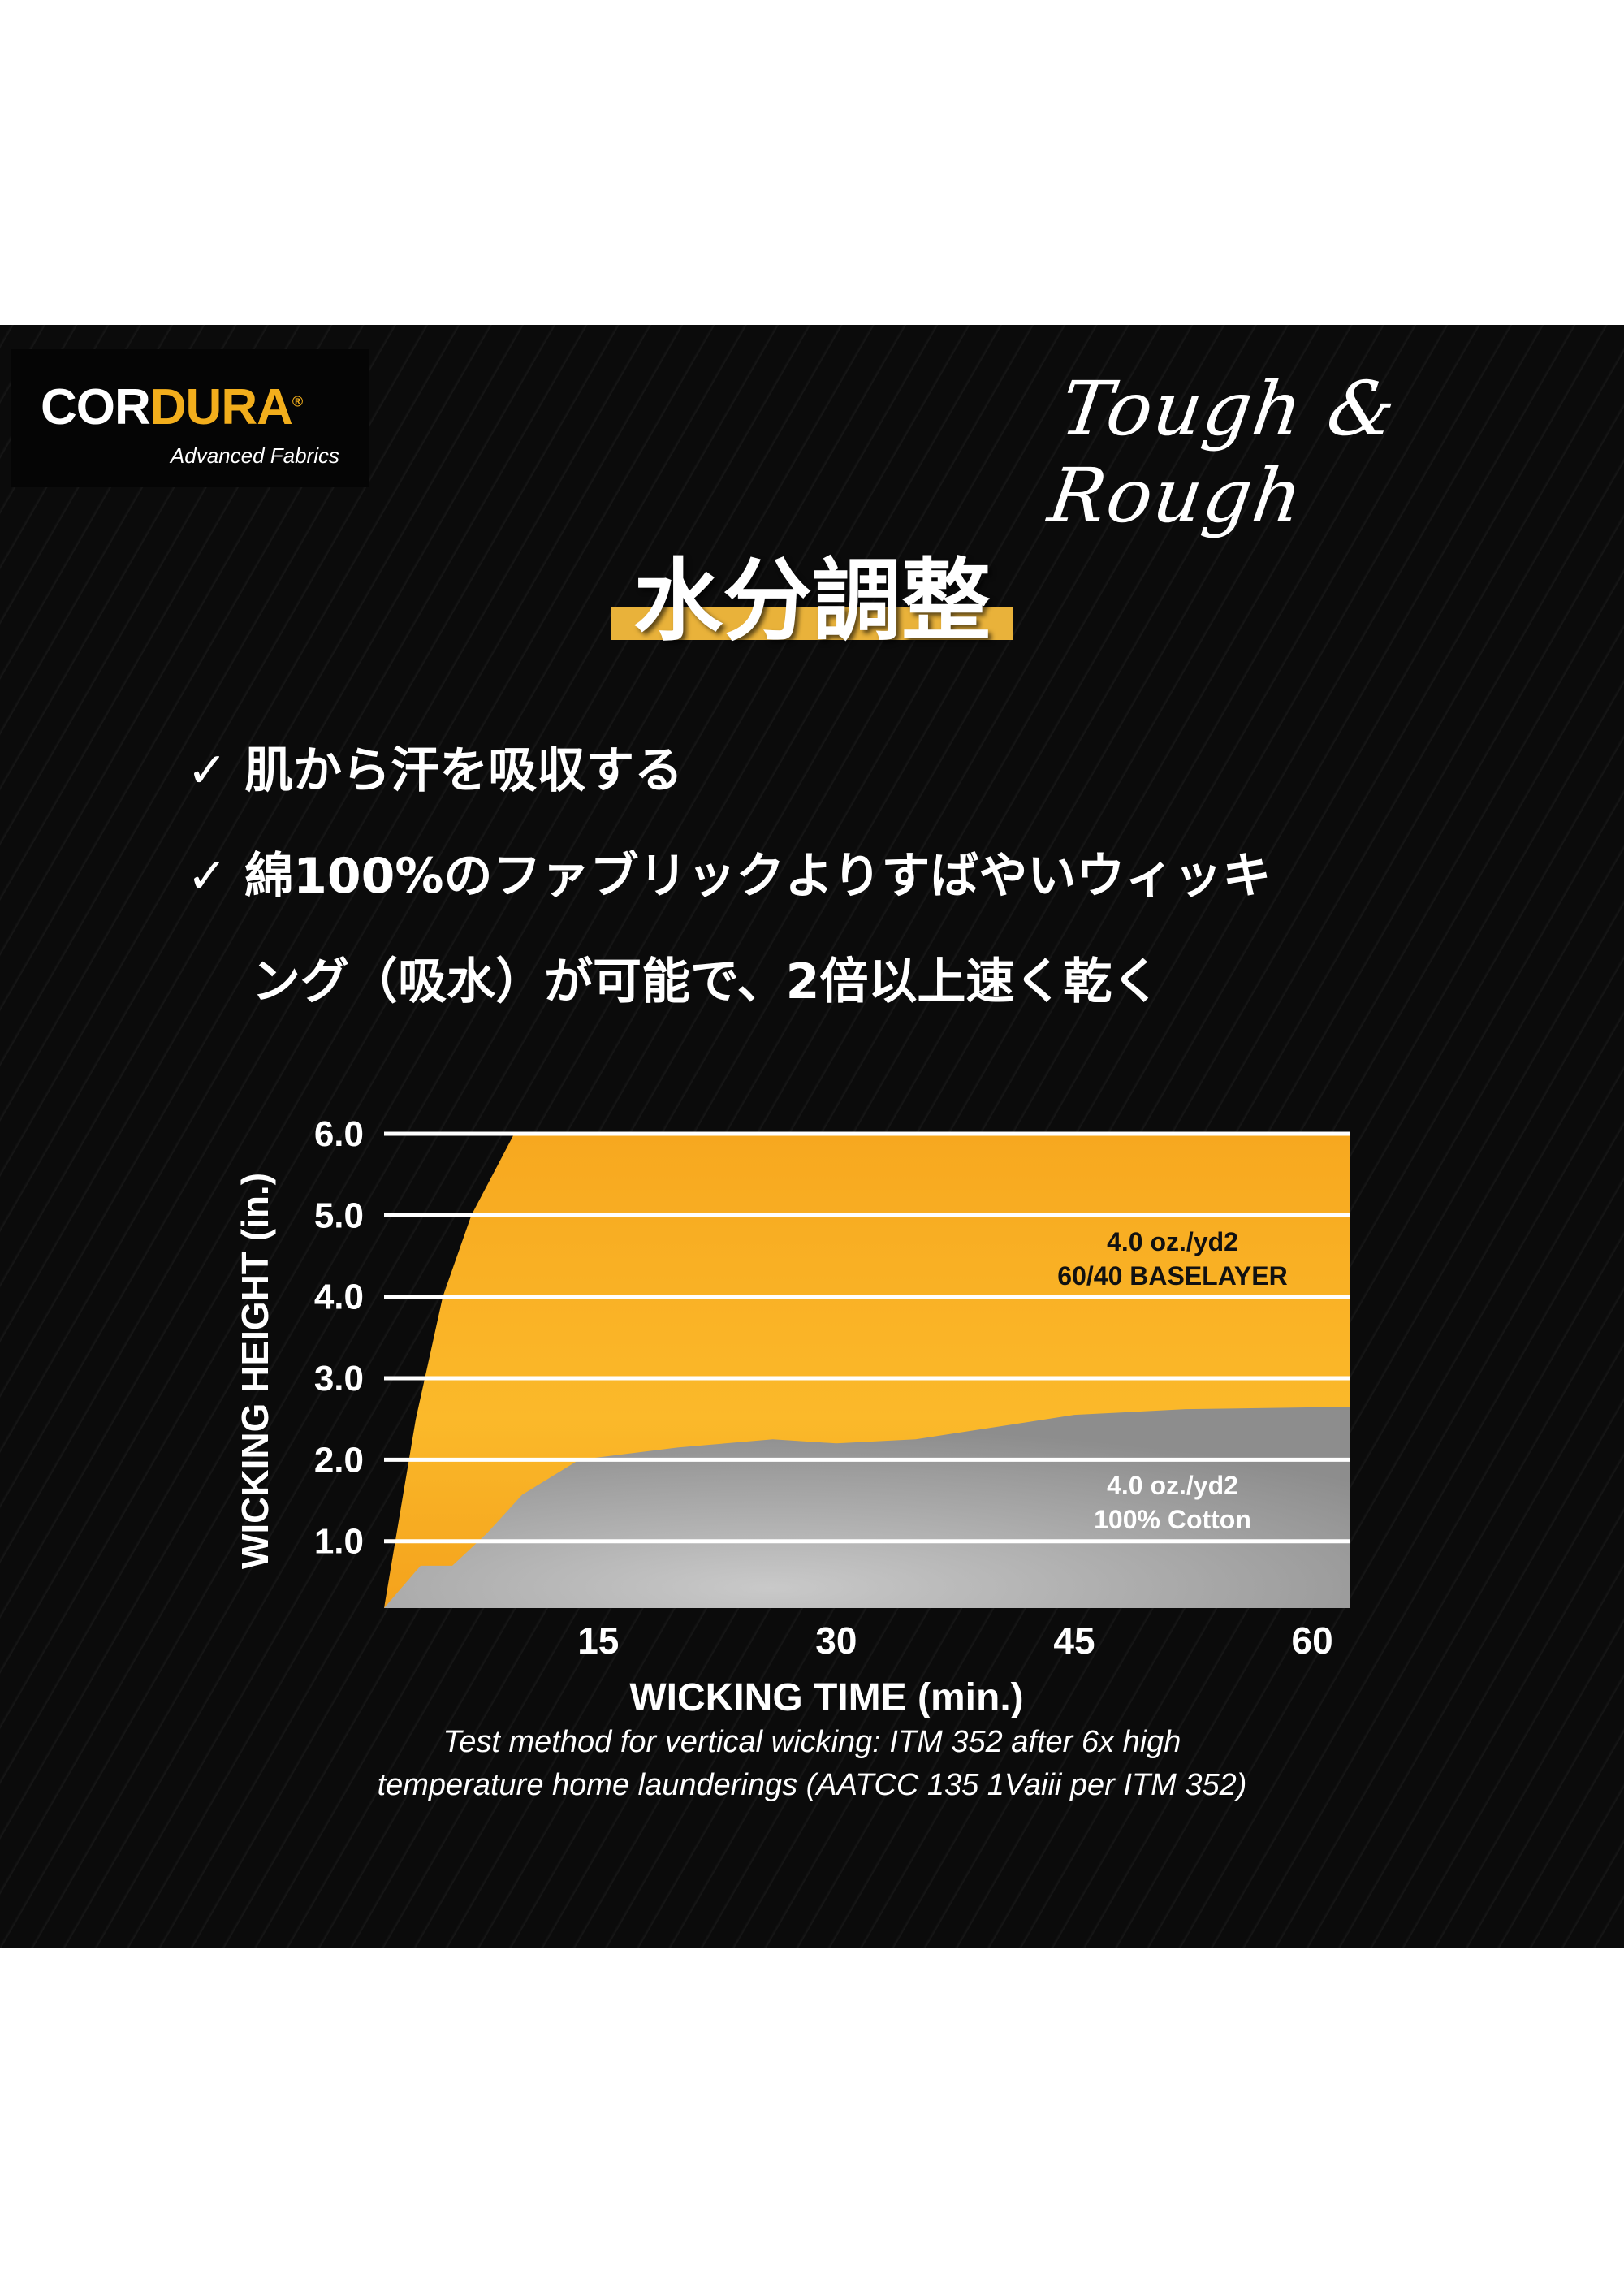 This screenshot has height=2274, width=1624. I want to click on y-tick-label: 5.0, so click(339, 1215).